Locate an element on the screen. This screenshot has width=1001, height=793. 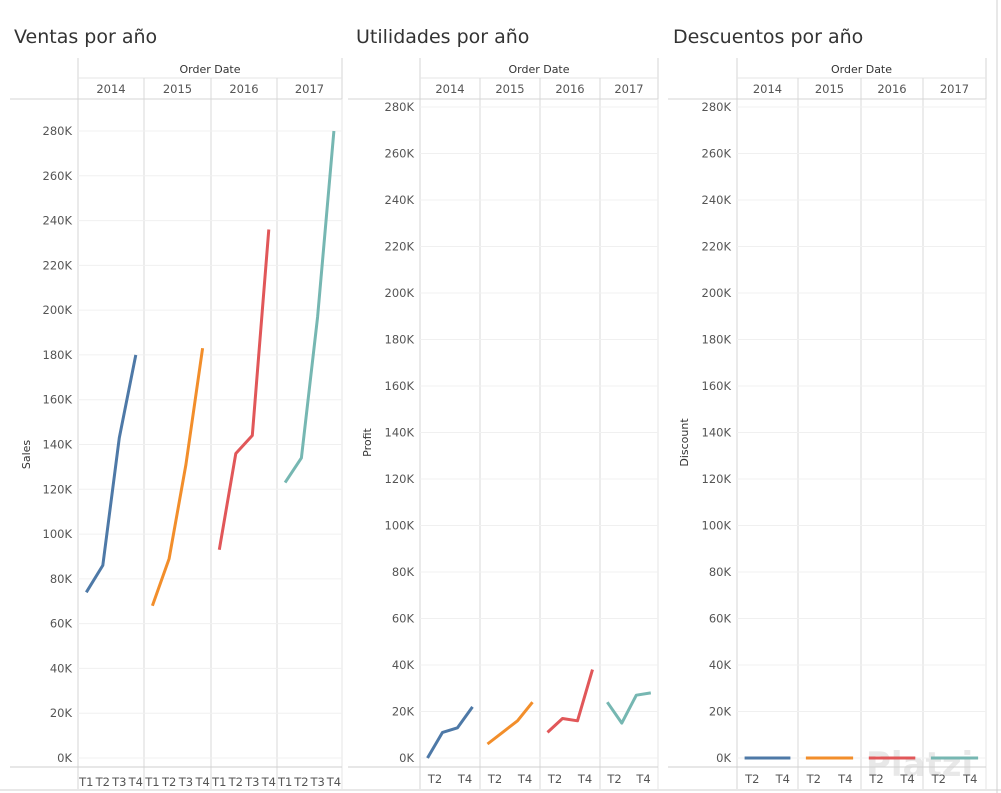
chart-title: Ventas por año is located at coordinates (85, 37).